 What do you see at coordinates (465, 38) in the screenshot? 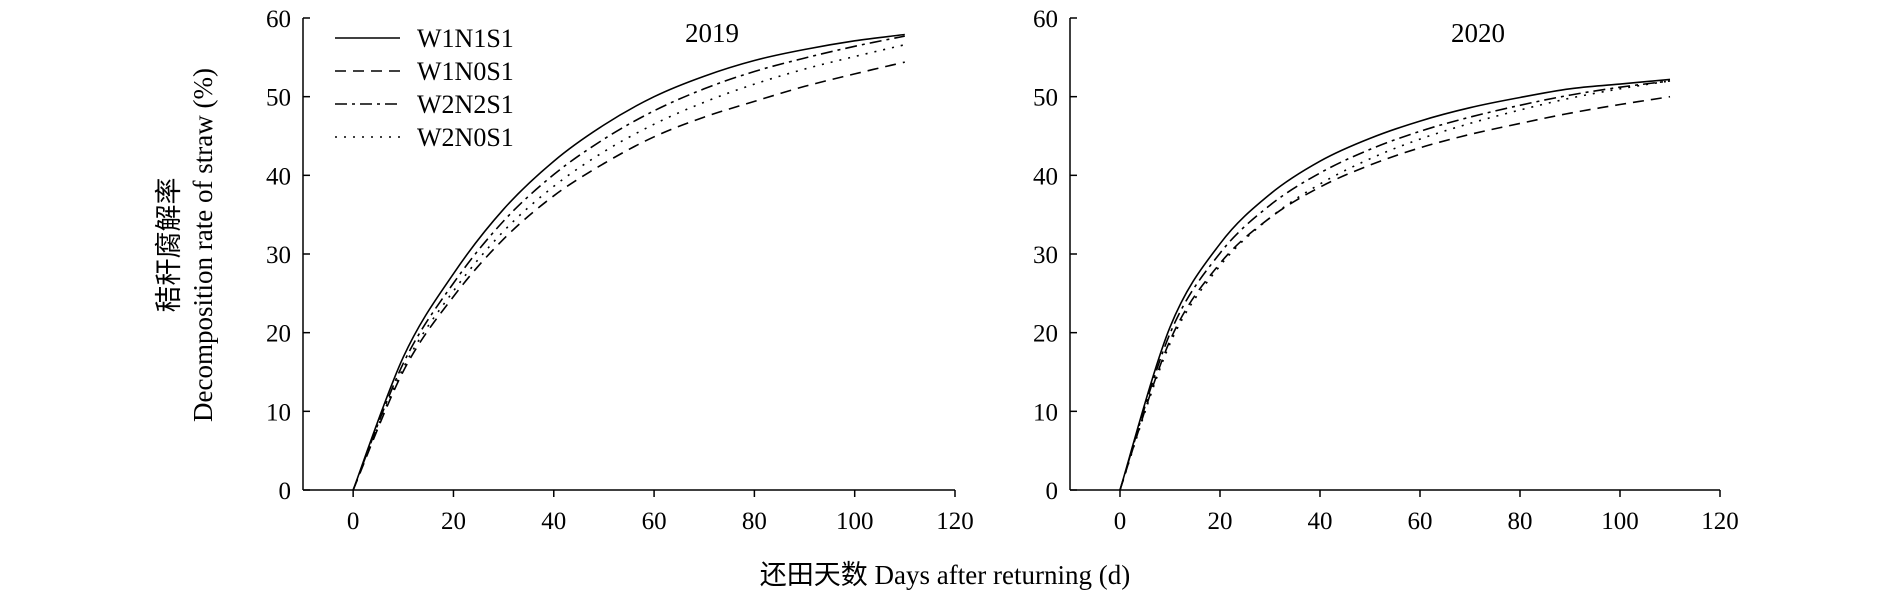
I see `legend-label: W1N1S1` at bounding box center [465, 38].